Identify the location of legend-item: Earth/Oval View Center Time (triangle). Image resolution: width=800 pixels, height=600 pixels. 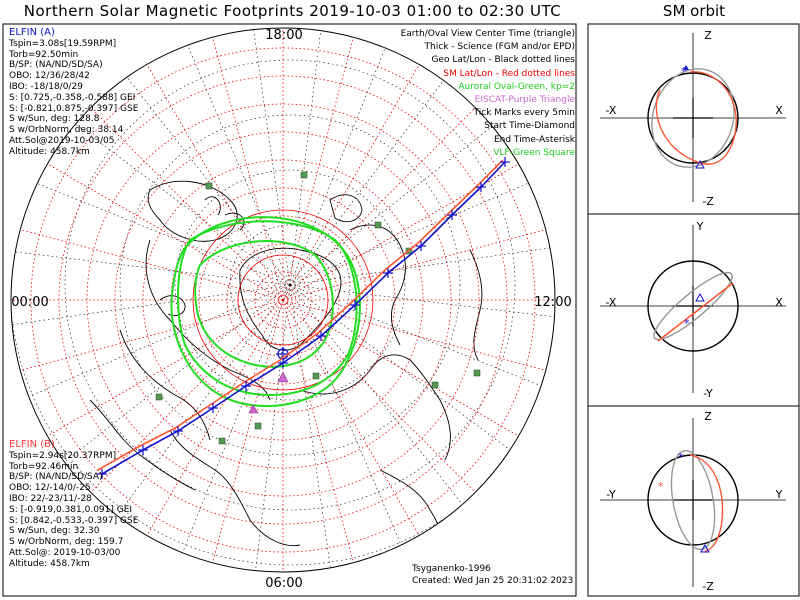
(487, 34).